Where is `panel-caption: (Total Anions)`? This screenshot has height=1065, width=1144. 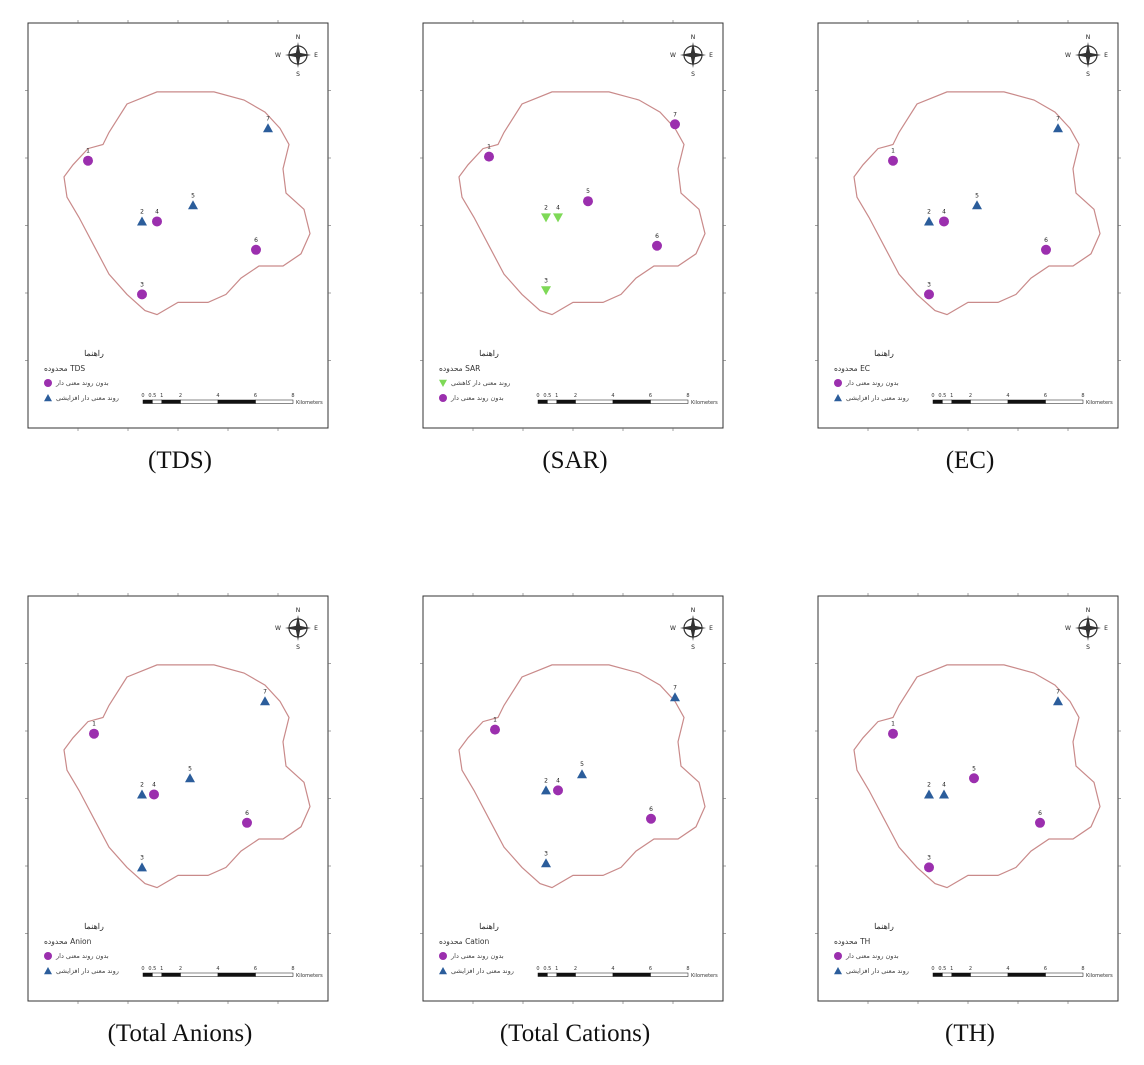 panel-caption: (Total Anions) is located at coordinates (180, 1033).